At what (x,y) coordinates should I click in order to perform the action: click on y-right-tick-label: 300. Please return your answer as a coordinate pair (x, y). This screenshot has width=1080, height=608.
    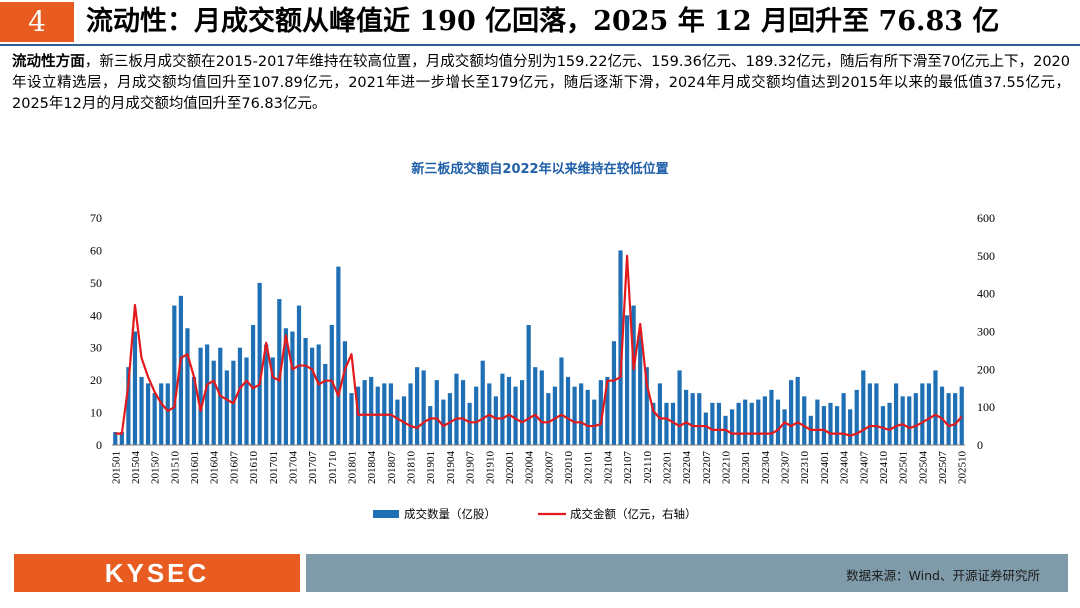
    Looking at the image, I should click on (986, 332).